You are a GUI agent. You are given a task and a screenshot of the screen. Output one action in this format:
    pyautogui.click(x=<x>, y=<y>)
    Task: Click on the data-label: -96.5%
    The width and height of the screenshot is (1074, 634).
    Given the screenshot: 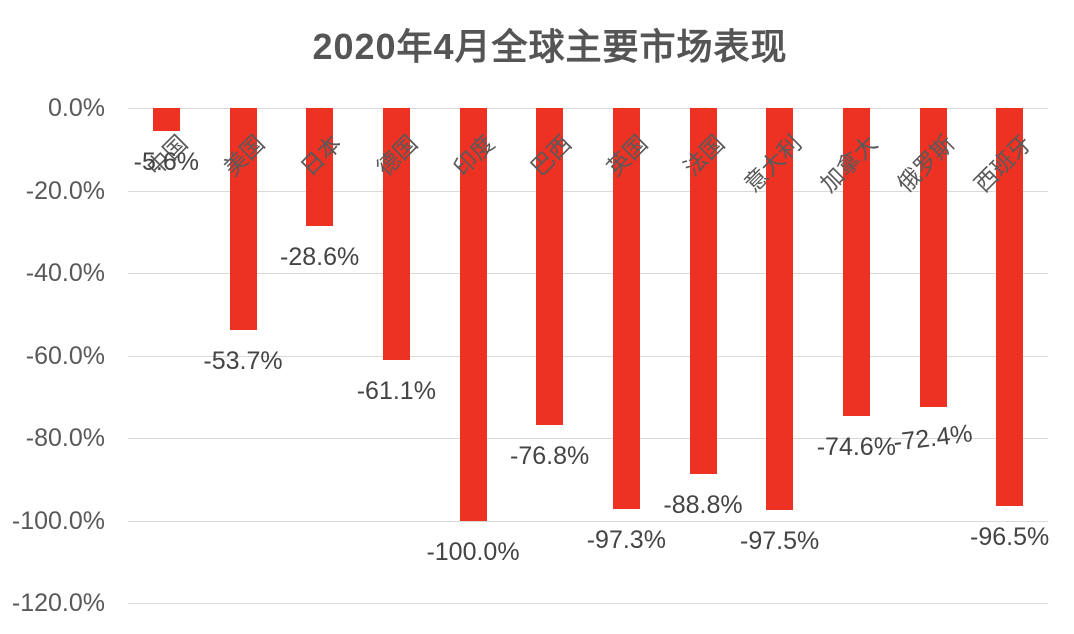 What is the action you would take?
    pyautogui.click(x=1010, y=537)
    